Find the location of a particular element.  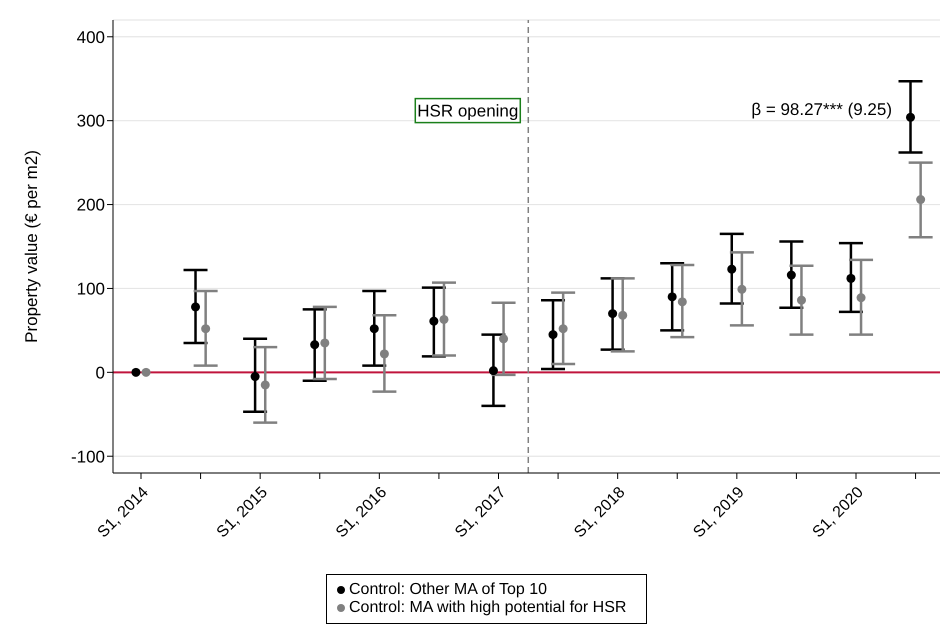

legend-label: Control: MA with high potential for HSR is located at coordinates (487, 607).